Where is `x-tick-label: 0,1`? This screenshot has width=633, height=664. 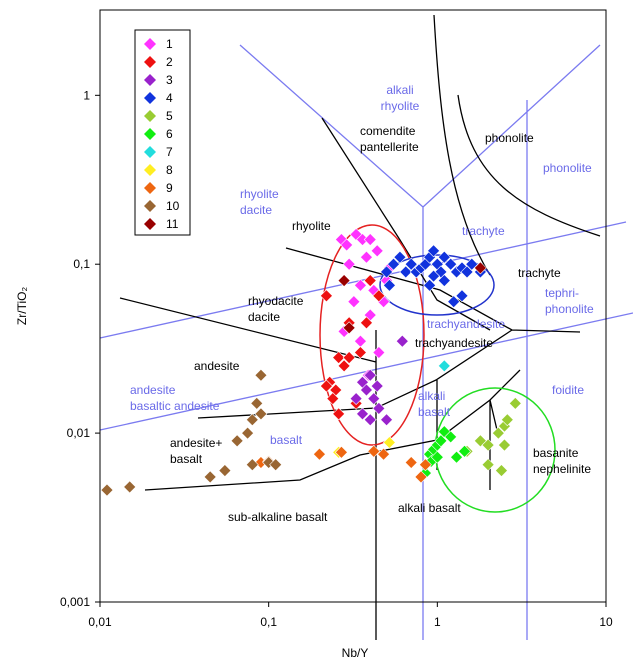
x-tick-label: 0,1 is located at coordinates (268, 622).